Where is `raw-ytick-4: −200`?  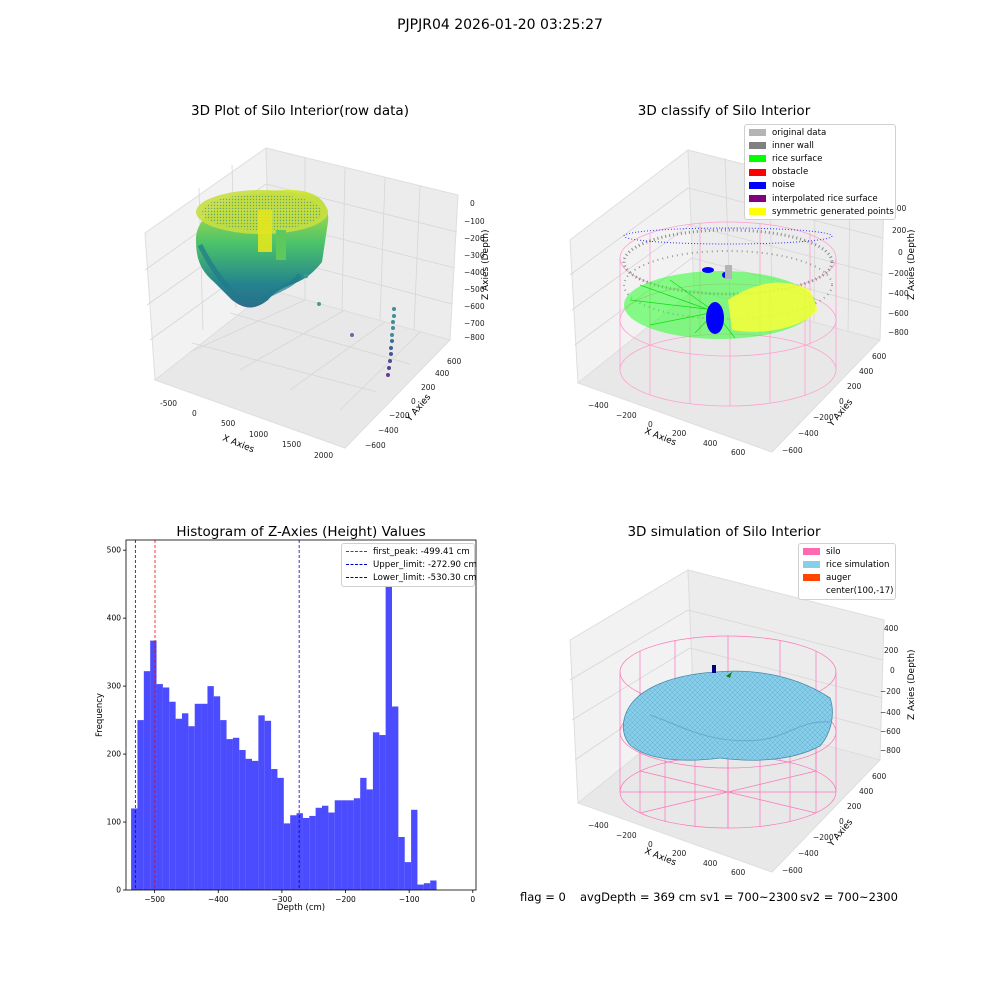 raw-ytick-4: −200 is located at coordinates (399, 415).